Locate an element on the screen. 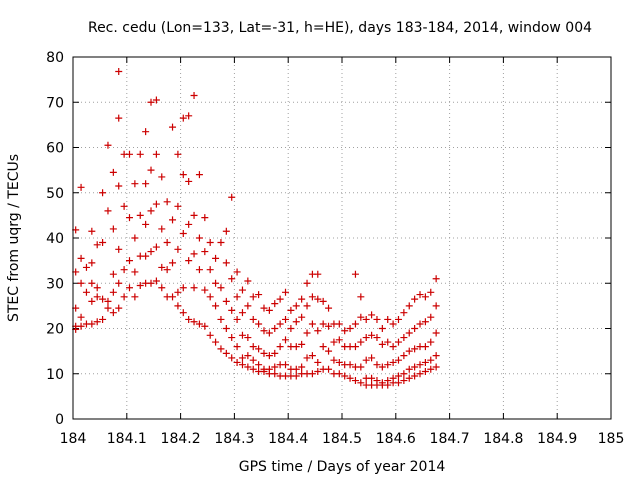 Image resolution: width=640 pixels, height=480 pixels. y-axis-label: STEC from uqrg / TECUs is located at coordinates (14, 238).